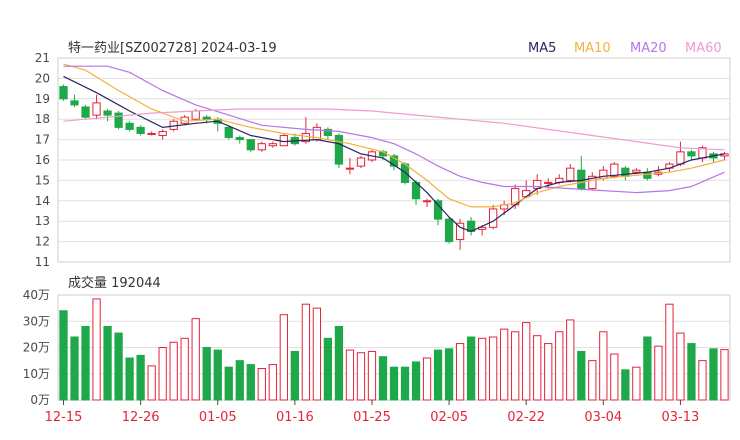 This screenshot has width=740, height=440. What do you see at coordinates (42, 242) in the screenshot?
I see `price-tick-label: 12` at bounding box center [42, 242].